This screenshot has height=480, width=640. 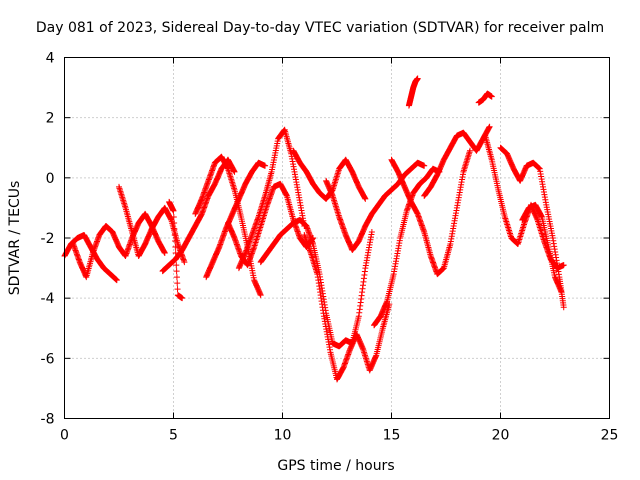 What do you see at coordinates (335, 466) in the screenshot?
I see `x-axis-label: GPS time / hours` at bounding box center [335, 466].